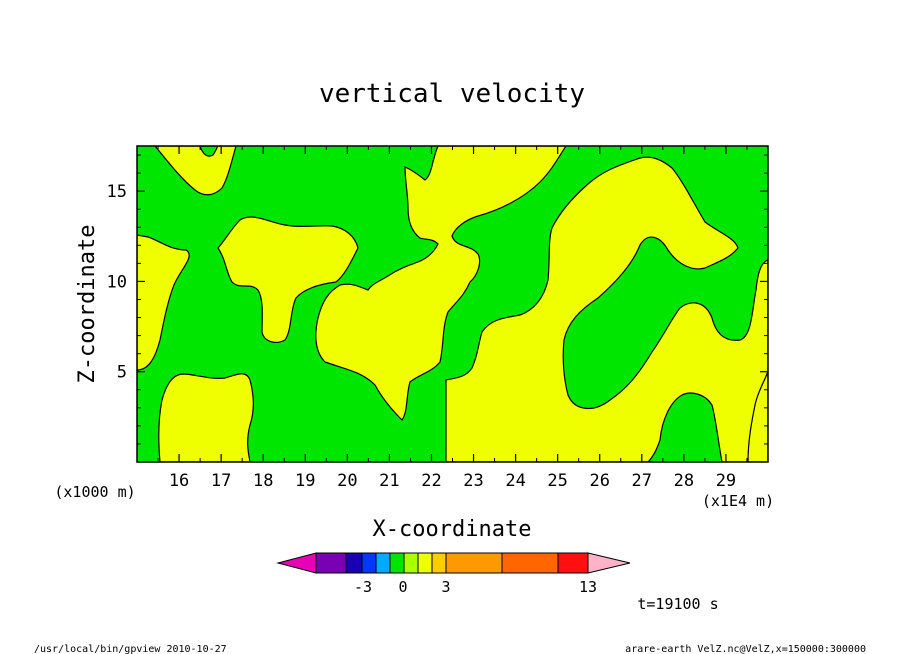 The height and width of the screenshot is (654, 904). I want to click on x-tick-label-29: 29, so click(726, 481).